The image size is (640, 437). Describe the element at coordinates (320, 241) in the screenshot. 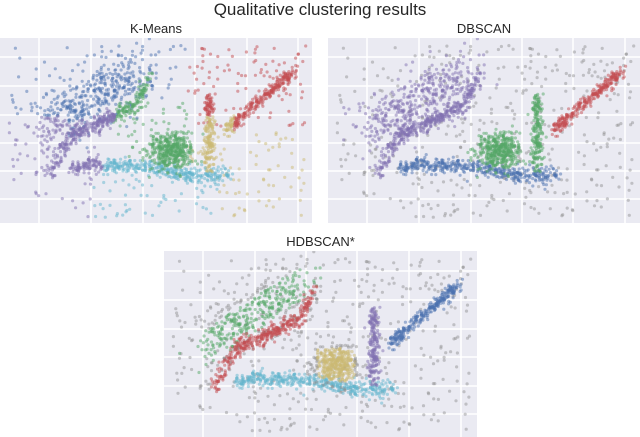

I see `hdbscan-title: HDBSCAN*` at that location.